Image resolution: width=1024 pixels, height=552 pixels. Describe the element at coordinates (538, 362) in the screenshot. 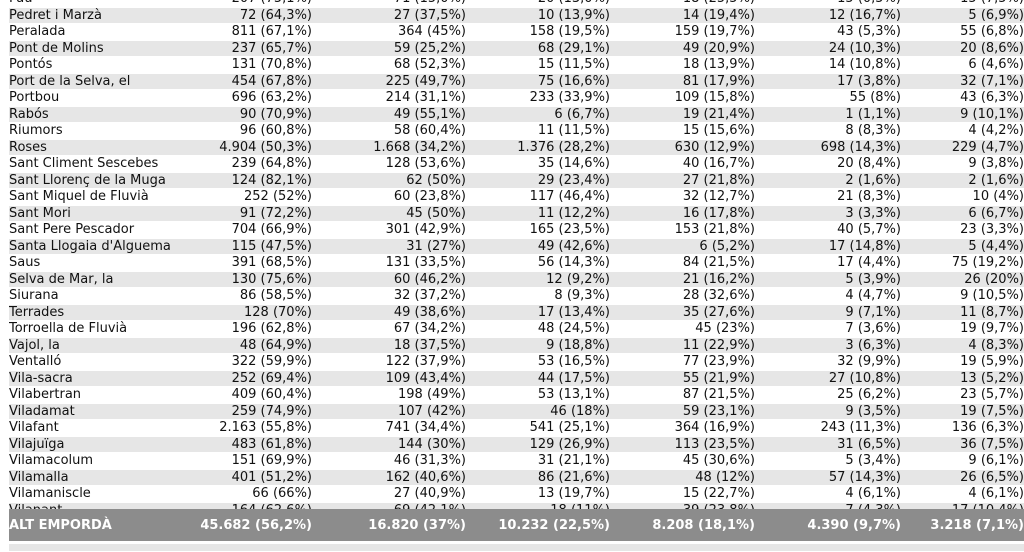

I see `table-cell: 53 (16,5%)` at that location.